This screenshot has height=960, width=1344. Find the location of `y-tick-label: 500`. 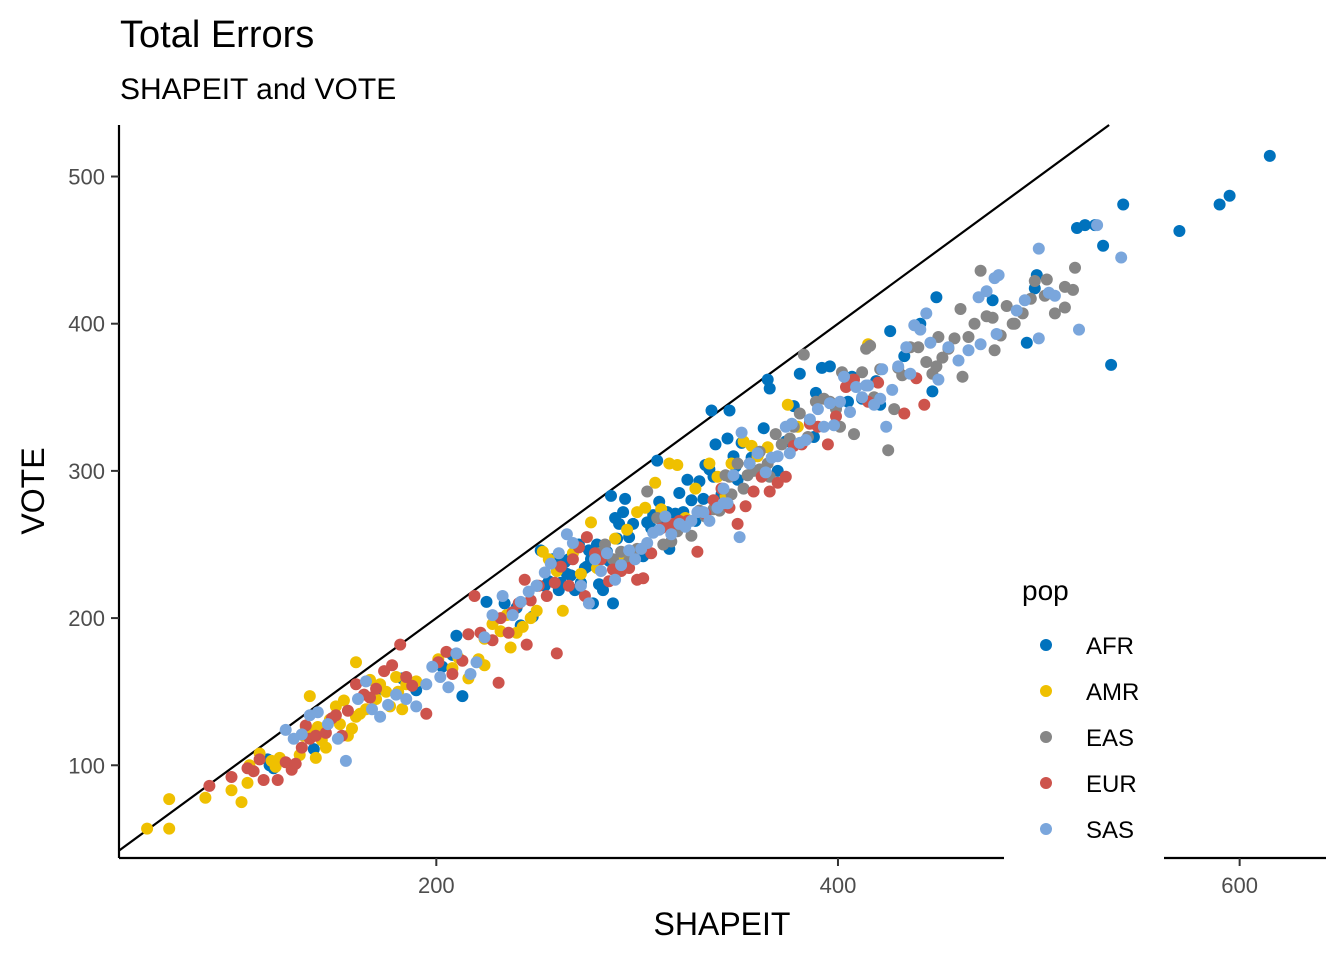

y-tick-label: 500 is located at coordinates (86, 177).